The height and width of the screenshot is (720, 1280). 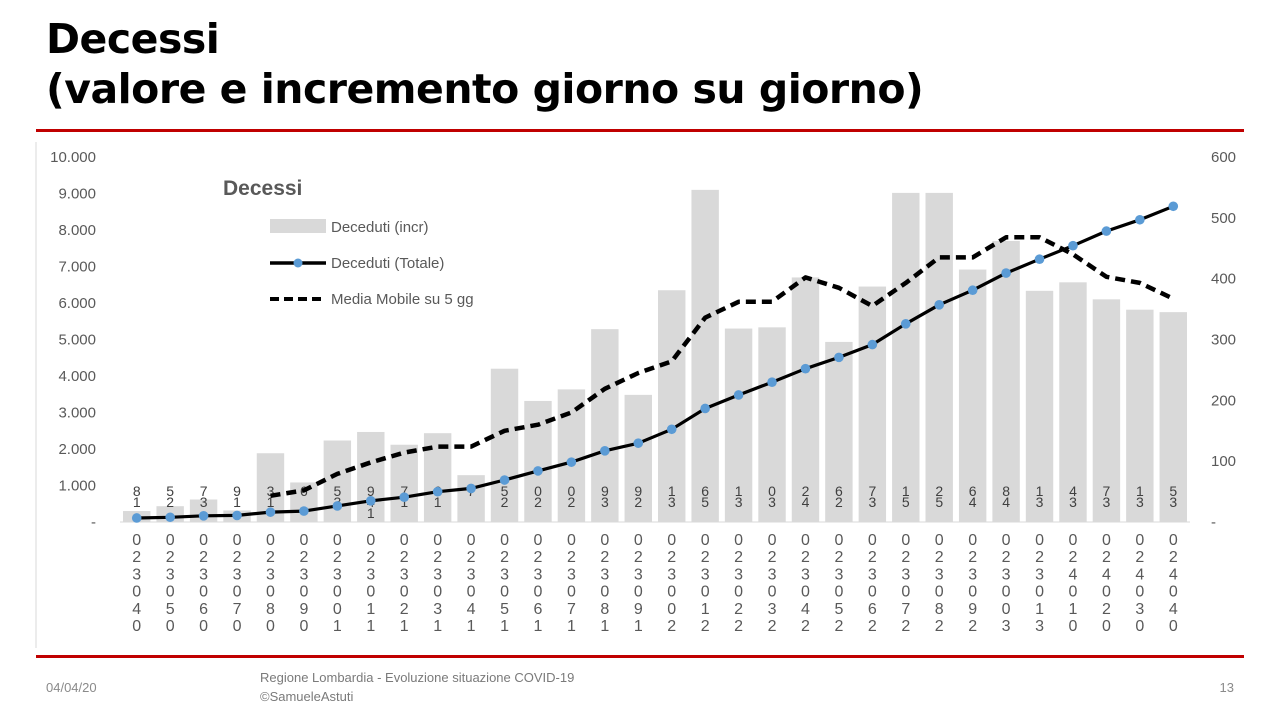 What do you see at coordinates (1226, 687) in the screenshot?
I see `page-number: 13` at bounding box center [1226, 687].